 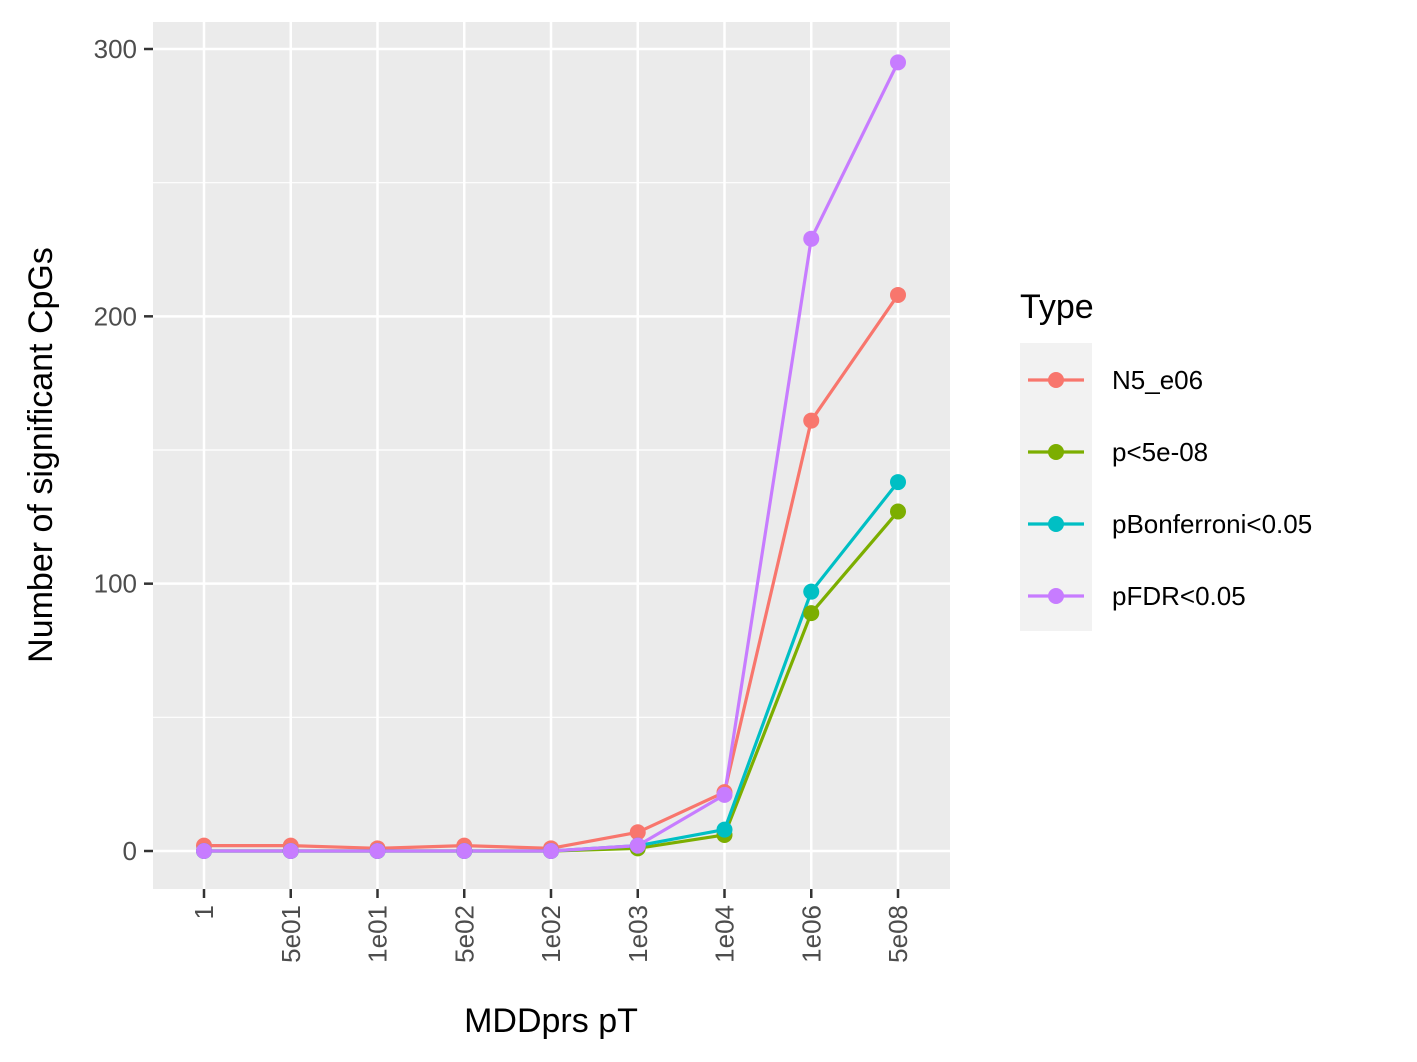 I want to click on x-tick-label: 1e06, so click(x=811, y=934).